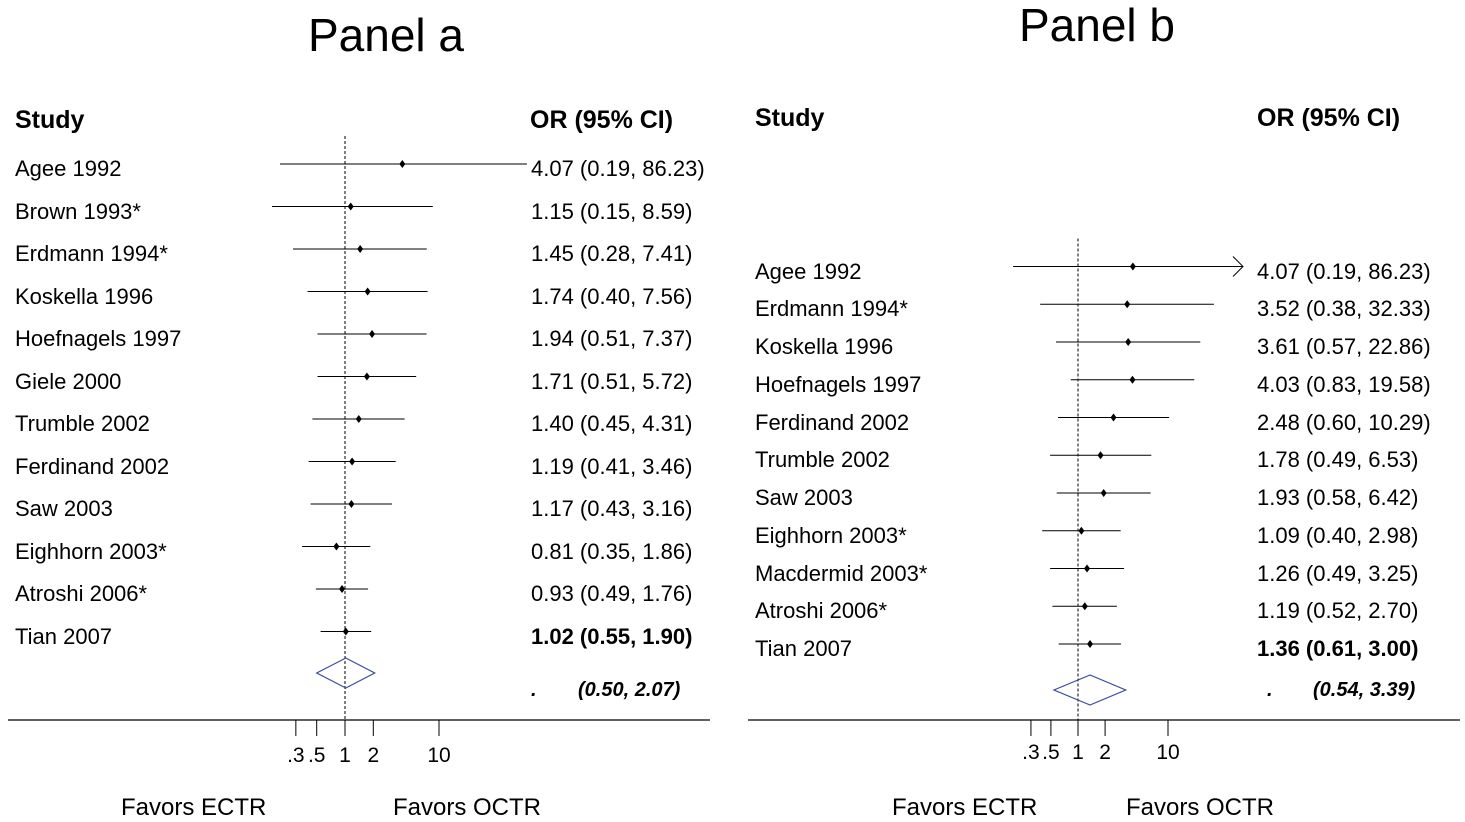 This screenshot has height=822, width=1465. Describe the element at coordinates (1338, 648) in the screenshot. I see `odds-ratio-ci: 1.36 (0.61, 3.00)` at that location.